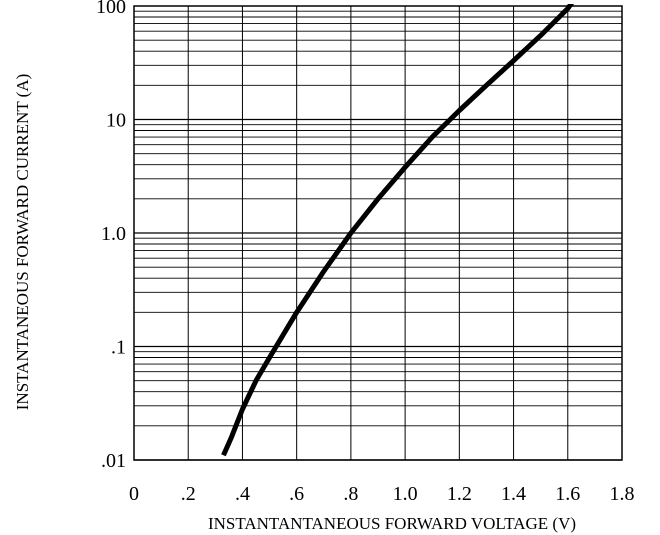 Image resolution: width=660 pixels, height=535 pixels. I want to click on x-tick-label: 1.6, so click(567, 494).